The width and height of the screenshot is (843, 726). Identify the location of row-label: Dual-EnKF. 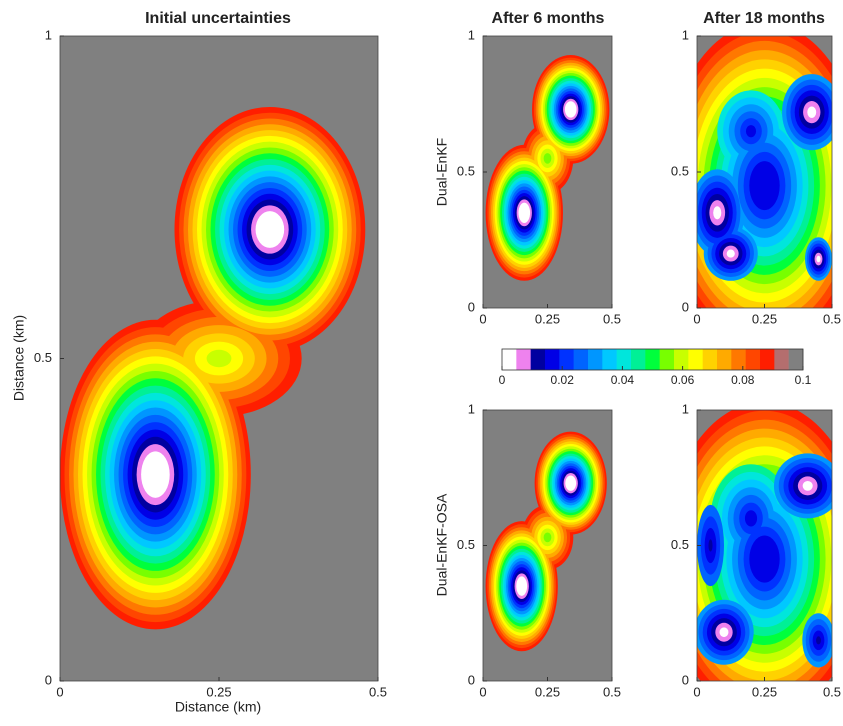
(442, 172).